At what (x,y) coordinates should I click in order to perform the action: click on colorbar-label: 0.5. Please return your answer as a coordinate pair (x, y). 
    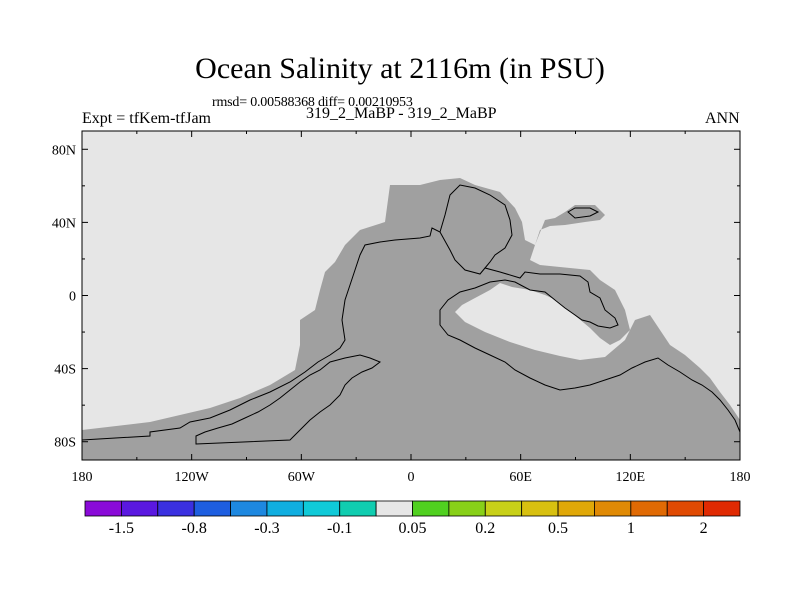
    Looking at the image, I should click on (558, 528).